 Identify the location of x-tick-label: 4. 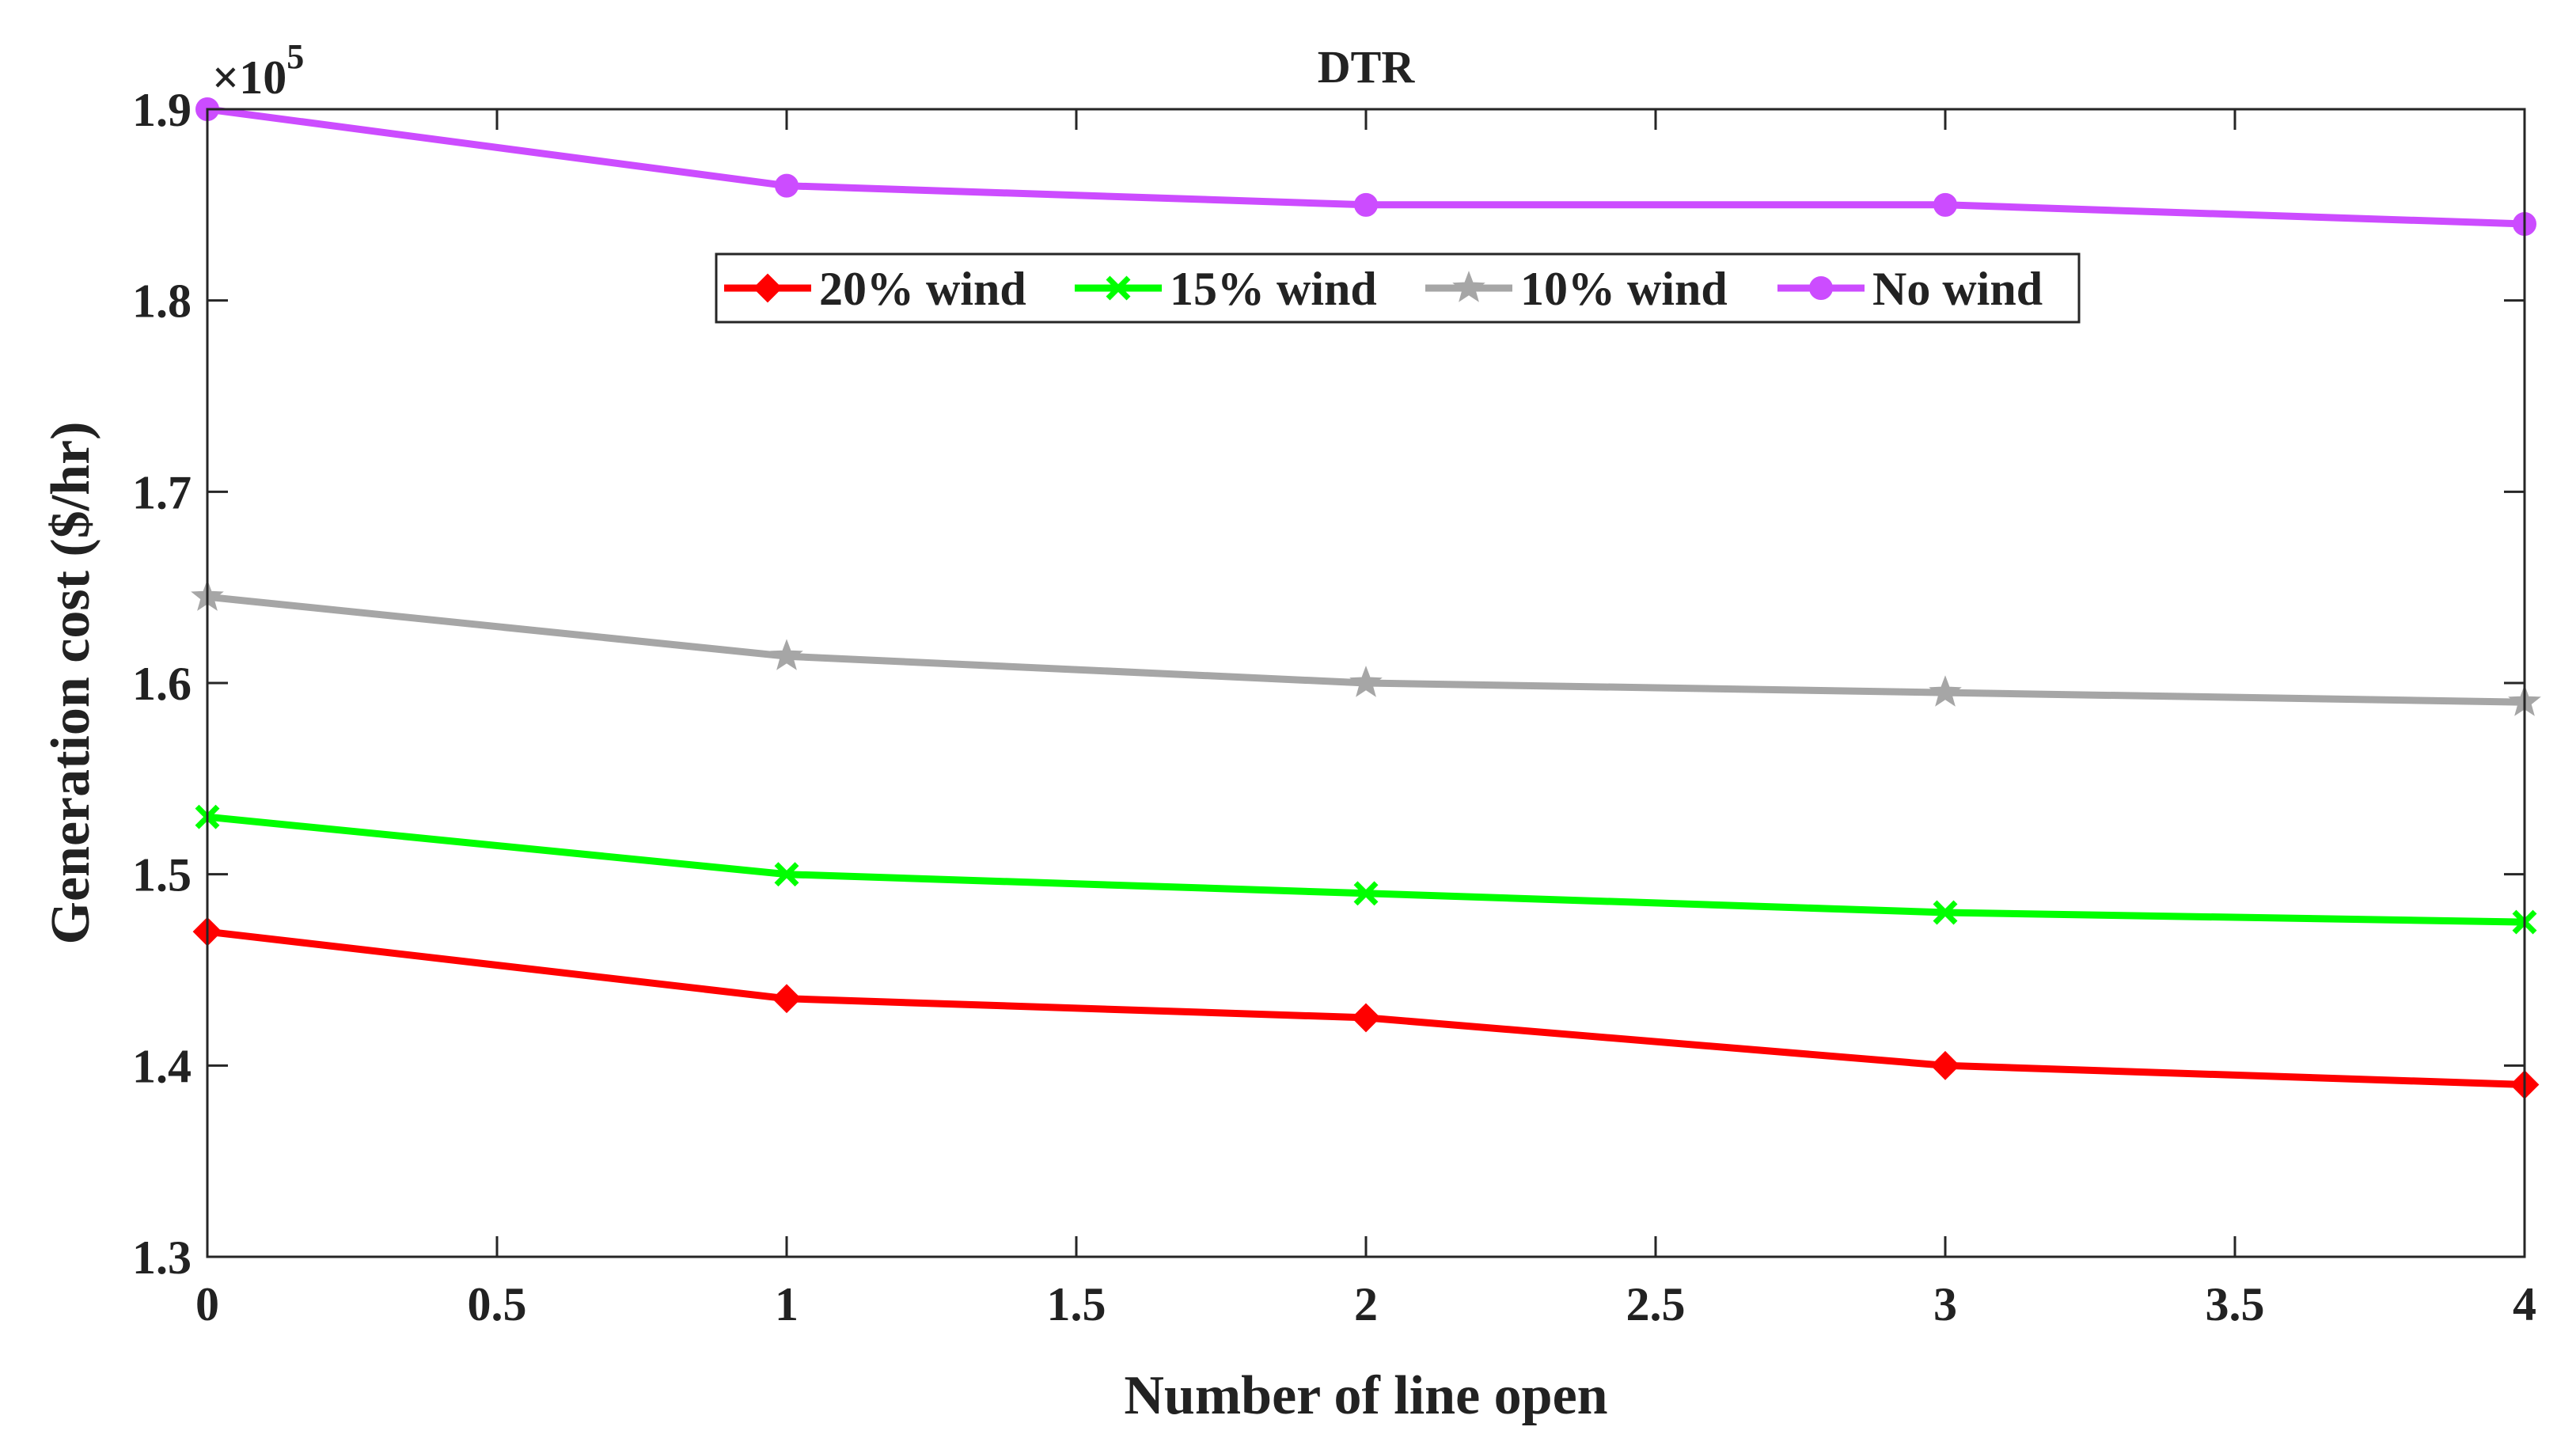
(2524, 1304).